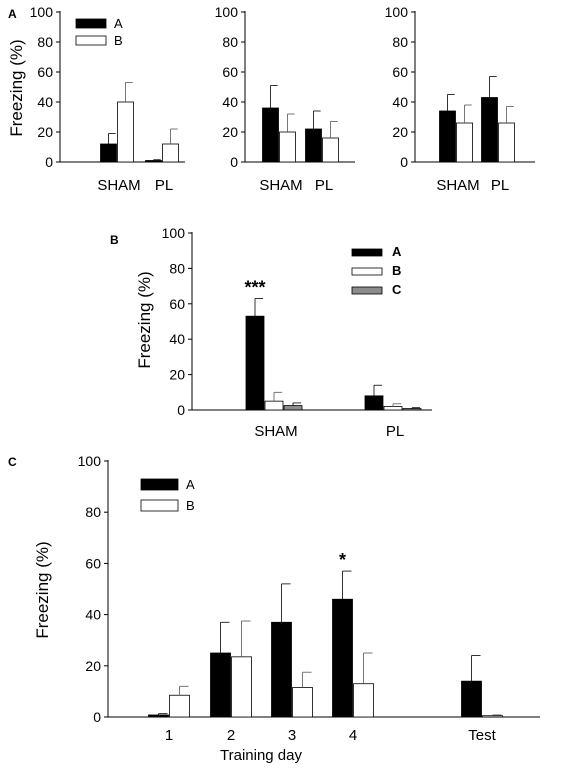 This screenshot has width=570, height=769. I want to click on panel-a-subplot-3-axes: 0 20 40 60 80 100 SHAM PL, so click(460, 99).